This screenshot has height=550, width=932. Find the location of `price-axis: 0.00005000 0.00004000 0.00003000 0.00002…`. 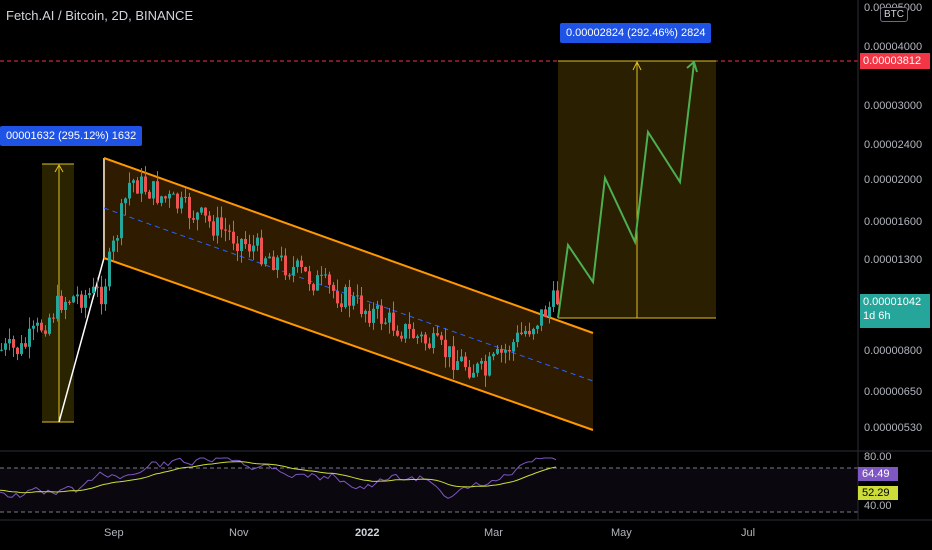

price-axis: 0.00005000 0.00004000 0.00003000 0.00002… is located at coordinates (895, 260).